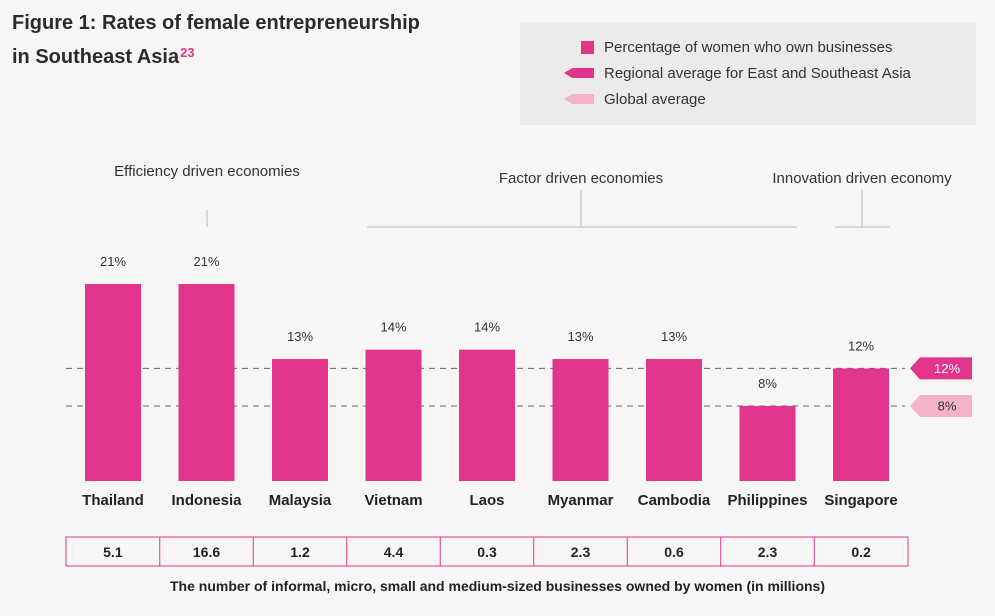 This screenshot has width=995, height=616. Describe the element at coordinates (767, 443) in the screenshot. I see `bar-philippines` at that location.